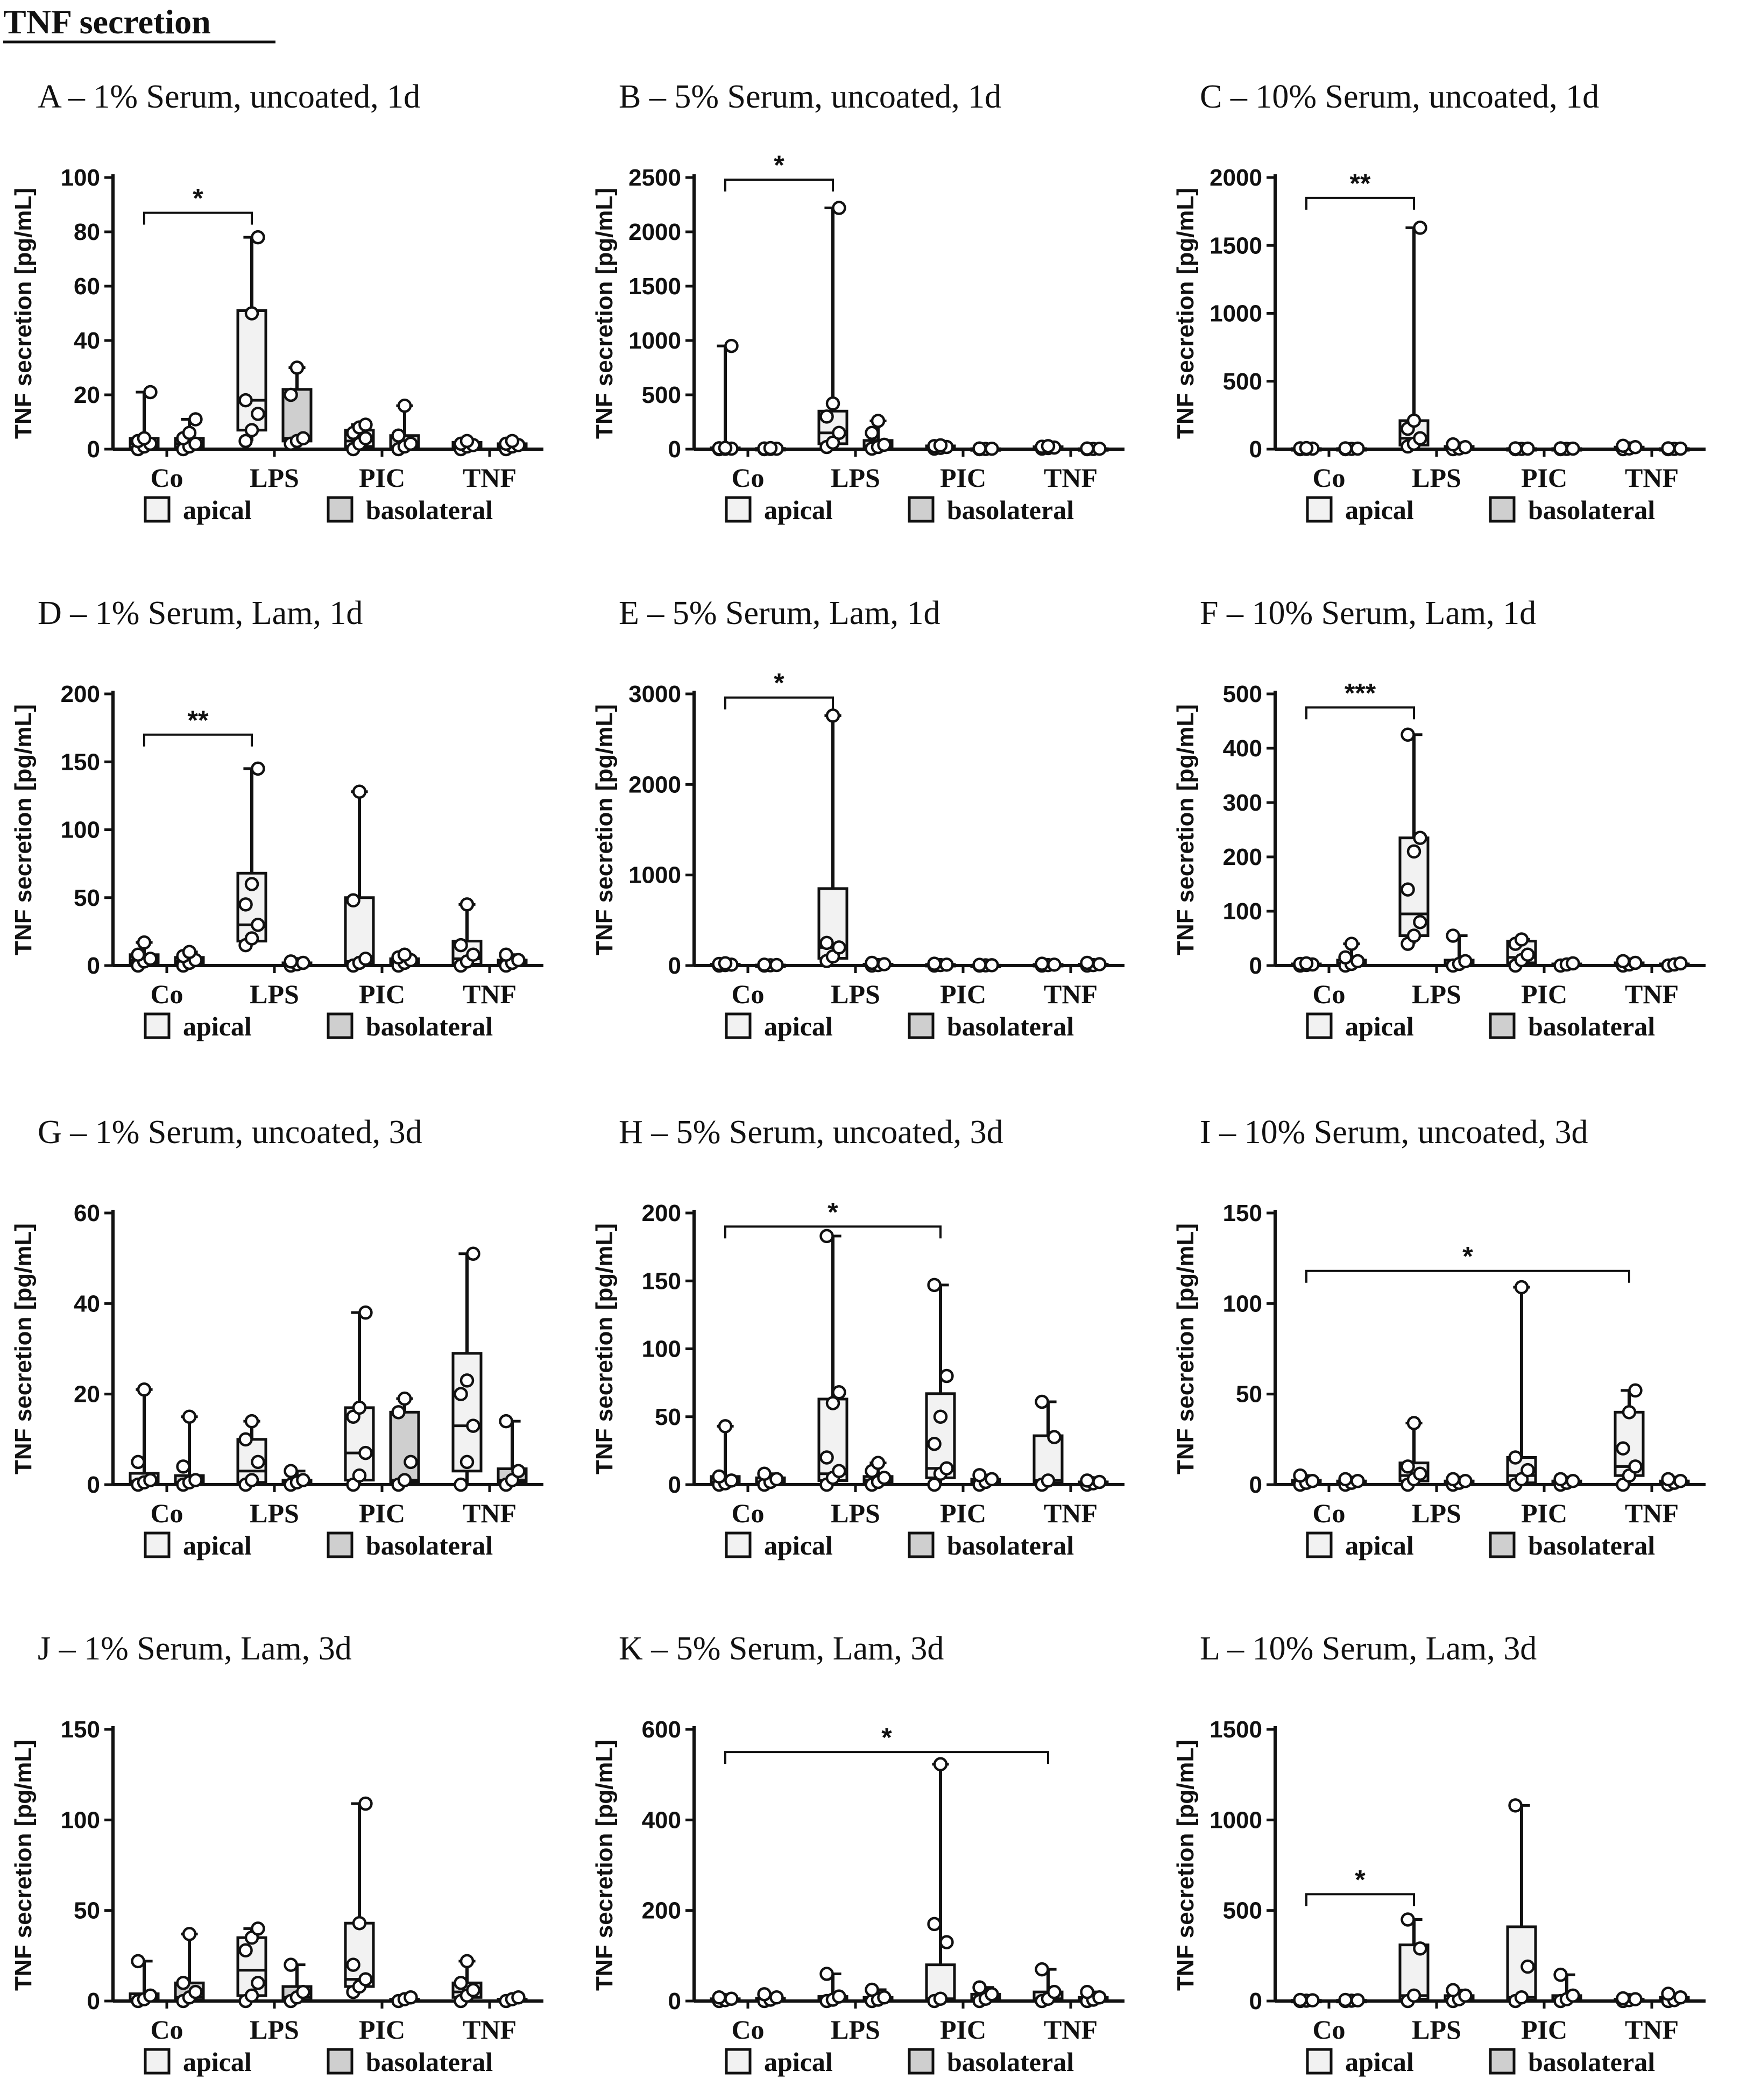 This screenshot has height=2100, width=1754. What do you see at coordinates (661, 1729) in the screenshot?
I see `y-tick-label: 600` at bounding box center [661, 1729].